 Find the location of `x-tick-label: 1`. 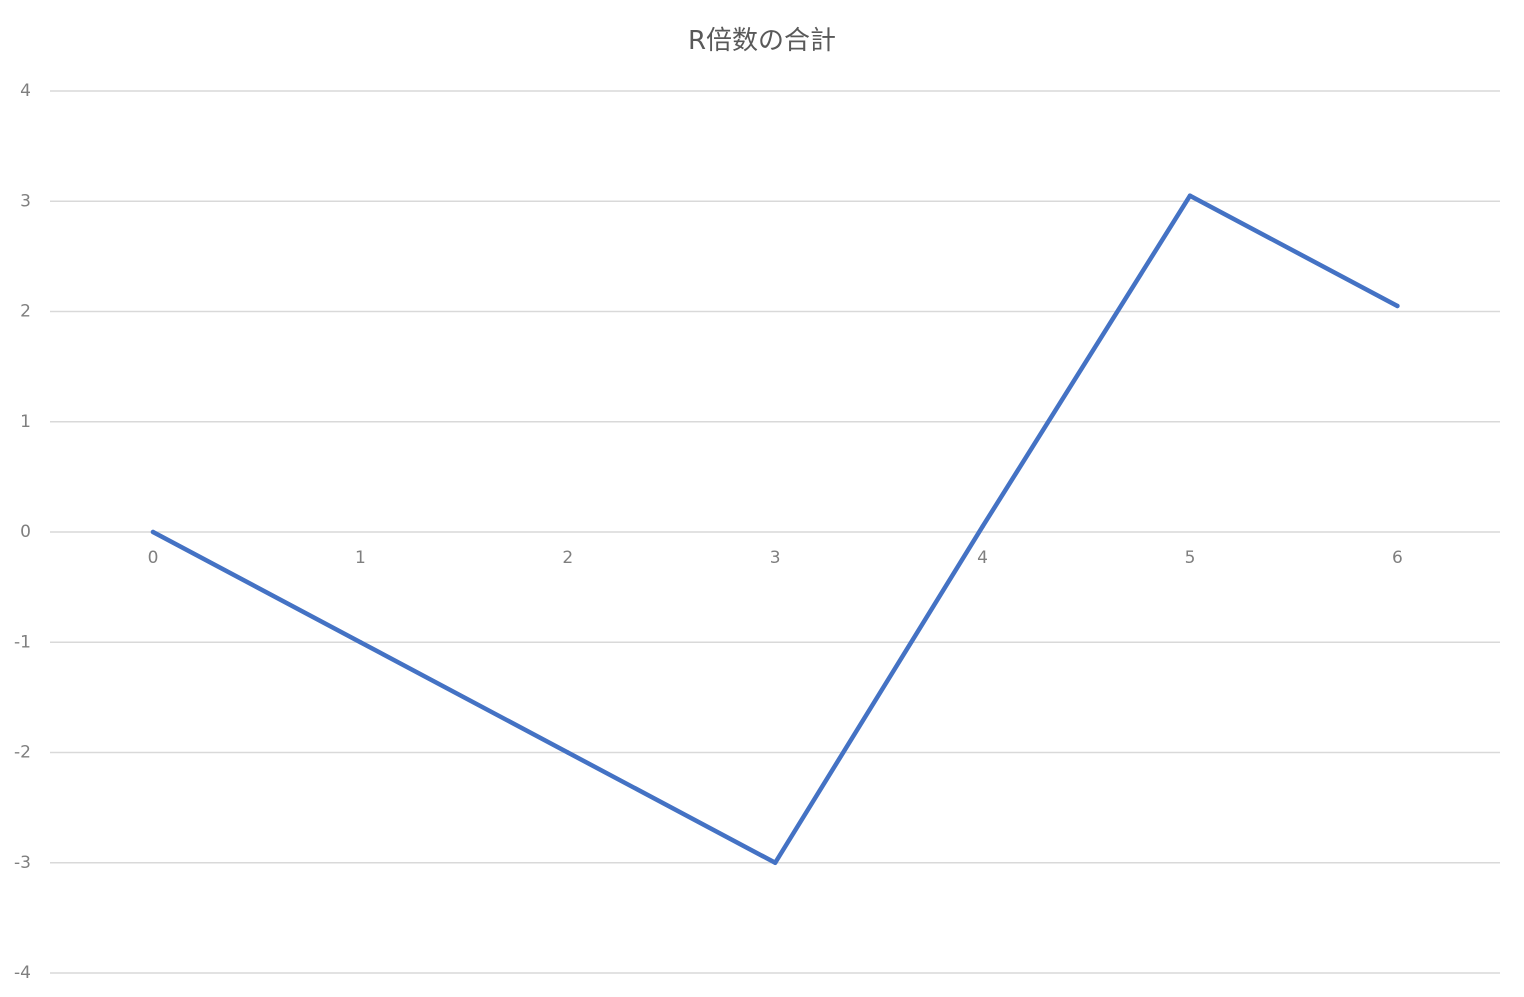

x-tick-label: 1 is located at coordinates (360, 558).